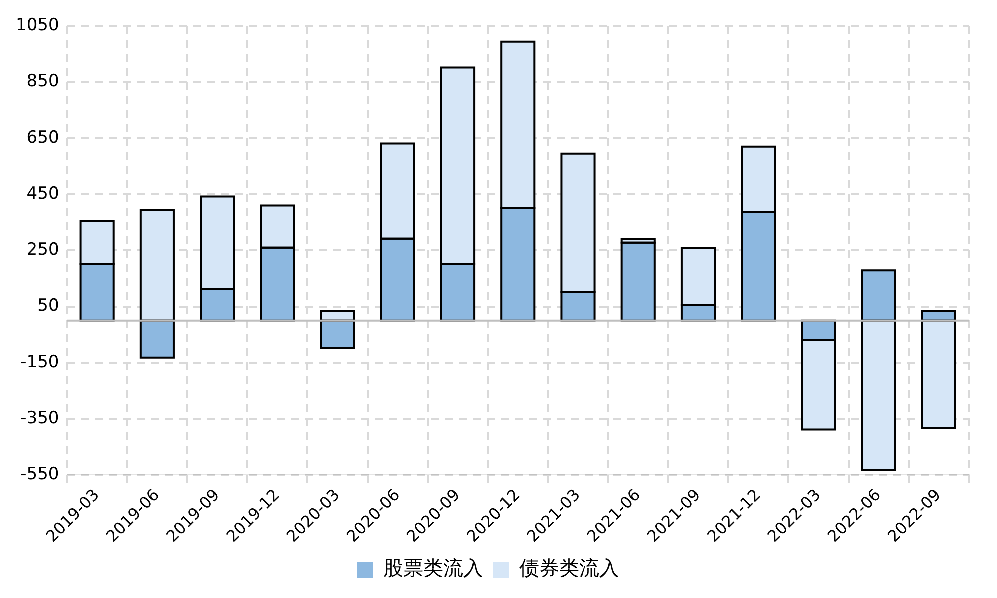  What do you see at coordinates (43, 82) in the screenshot?
I see `y-tick-label: 850` at bounding box center [43, 82].